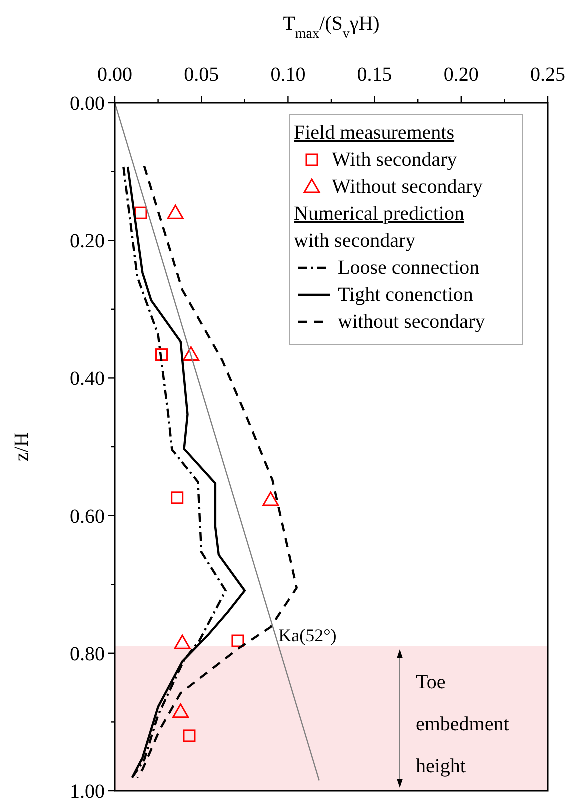 The width and height of the screenshot is (579, 801). What do you see at coordinates (374, 75) in the screenshot?
I see `x-tick-label: 0.15` at bounding box center [374, 75].